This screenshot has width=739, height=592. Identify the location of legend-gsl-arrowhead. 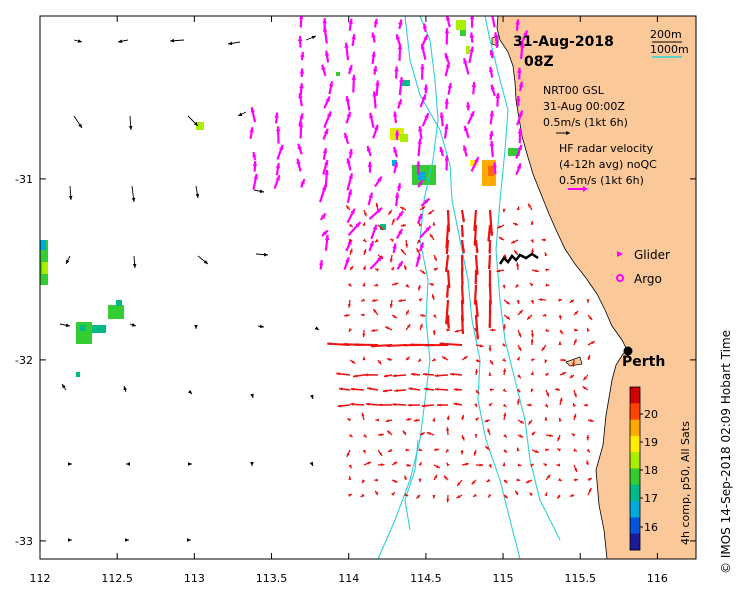
(568, 133).